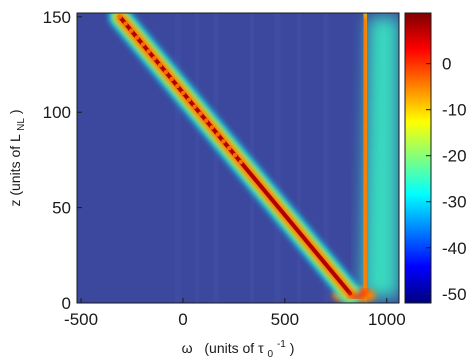  I want to click on y-tick-label: 150, so click(57, 17).